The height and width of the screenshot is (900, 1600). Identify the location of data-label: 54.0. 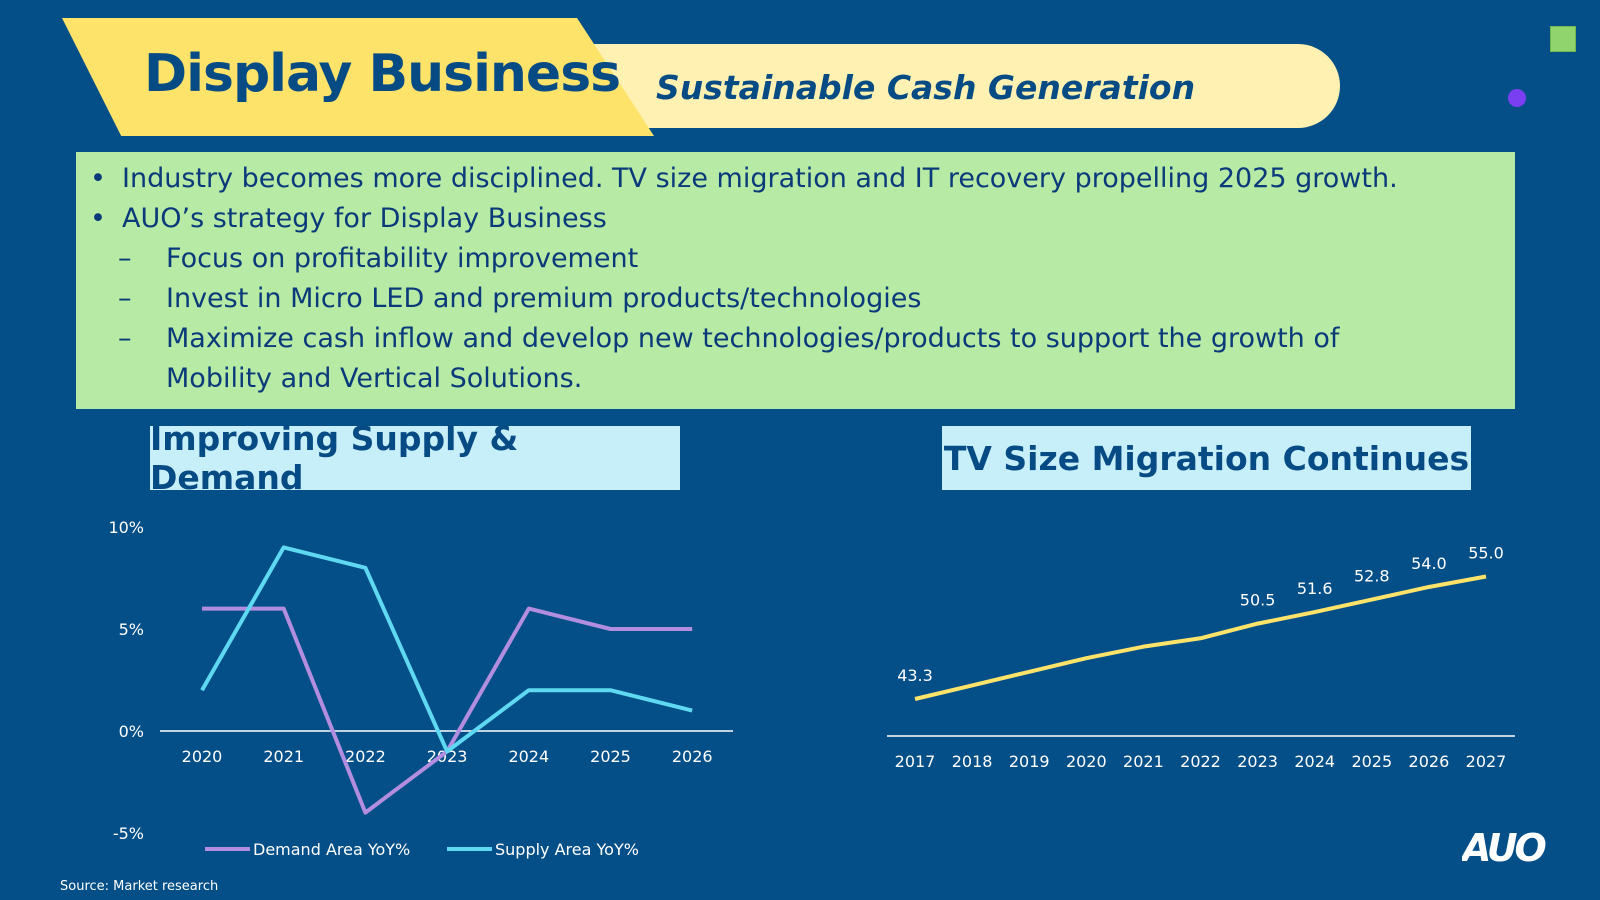
(1429, 563).